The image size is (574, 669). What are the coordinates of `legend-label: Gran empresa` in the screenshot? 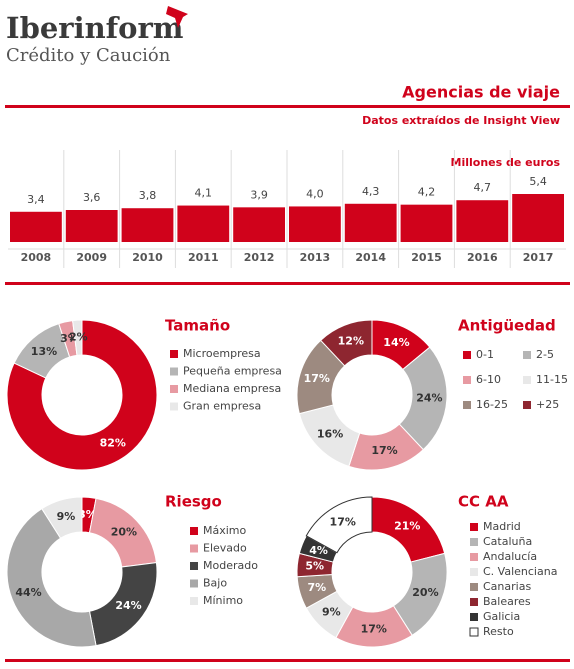 It's located at (222, 406).